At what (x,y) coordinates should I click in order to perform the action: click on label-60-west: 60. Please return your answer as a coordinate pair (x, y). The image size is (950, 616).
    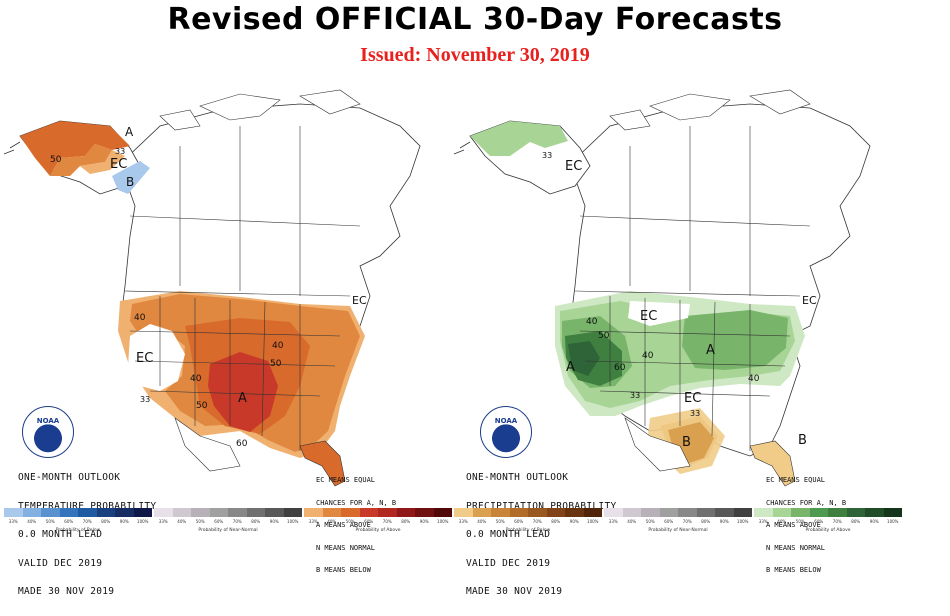
    Looking at the image, I should click on (620, 368).